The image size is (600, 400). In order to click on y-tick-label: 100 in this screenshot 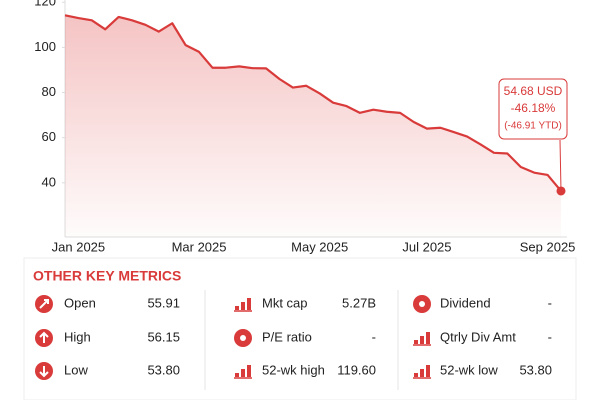, I will do `click(45, 46)`.